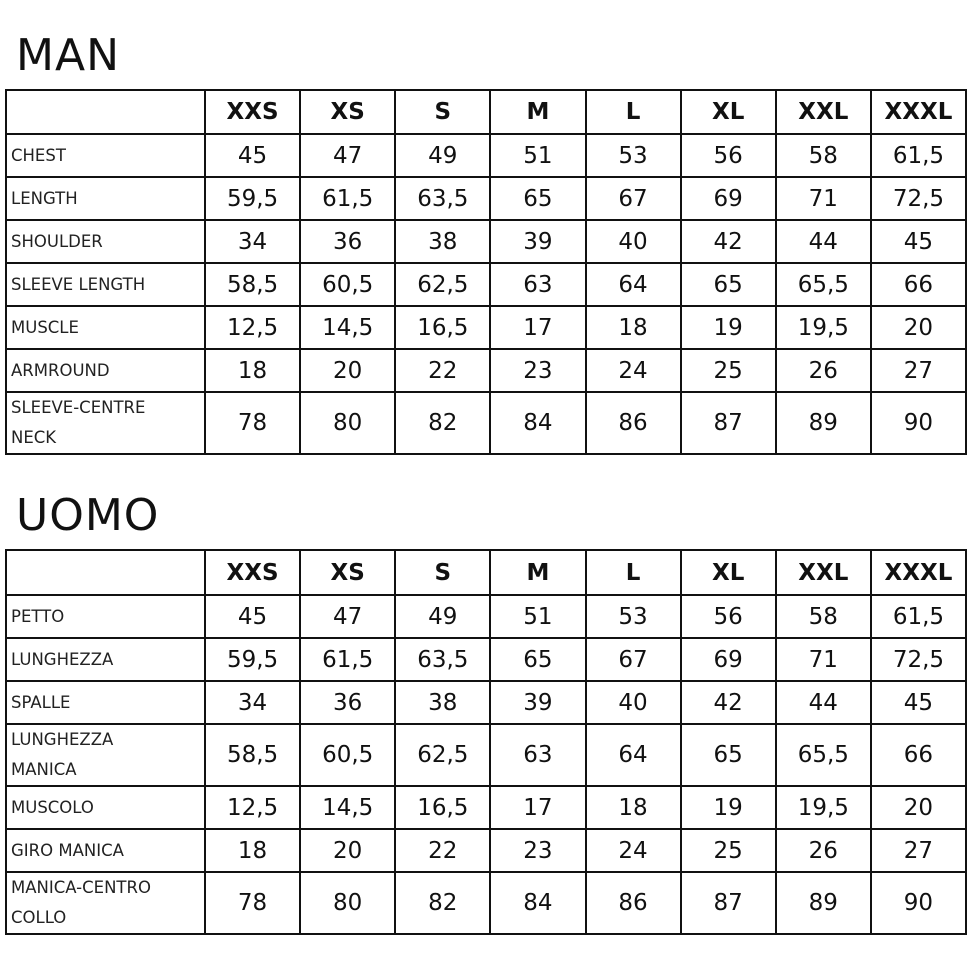 This screenshot has width=970, height=971. What do you see at coordinates (918, 370) in the screenshot?
I see `measurement-cell: 27` at bounding box center [918, 370].